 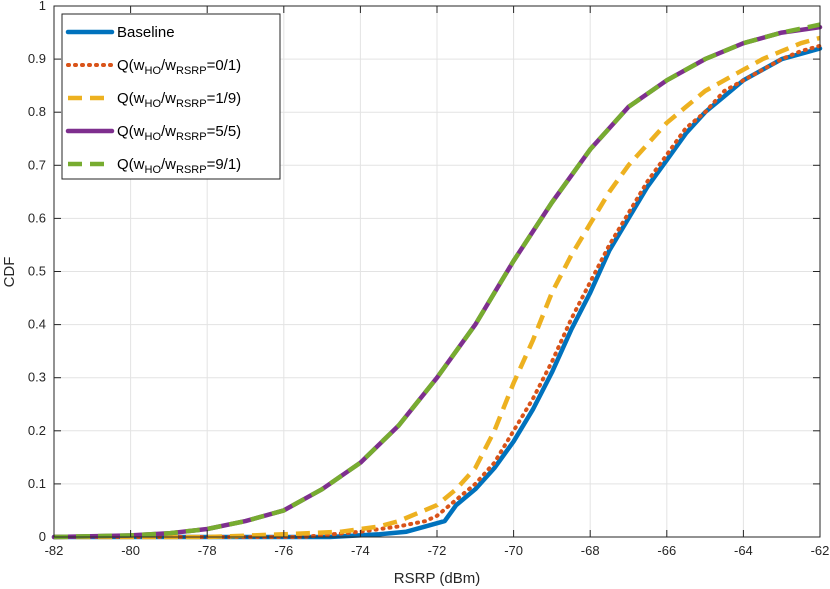 What do you see at coordinates (590, 550) in the screenshot?
I see `x-tick-label: -68` at bounding box center [590, 550].